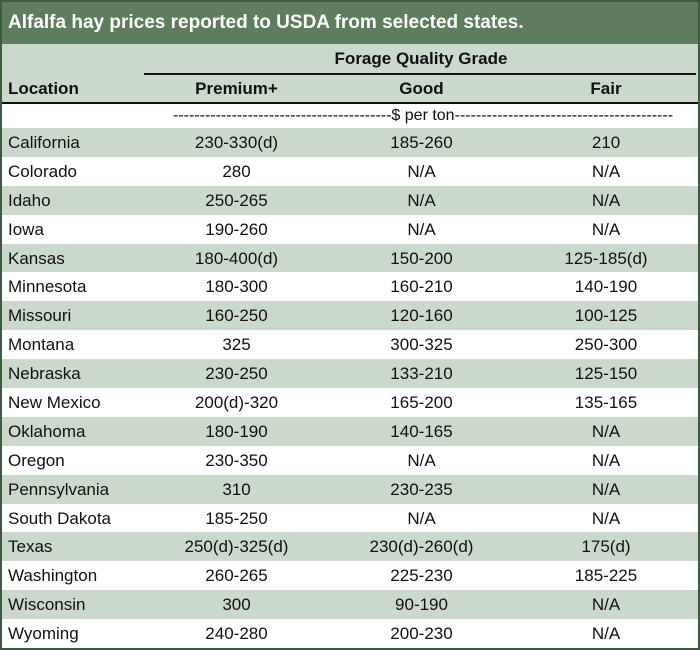 This screenshot has width=700, height=650. I want to click on cell-premium: 160-250, so click(236, 316).